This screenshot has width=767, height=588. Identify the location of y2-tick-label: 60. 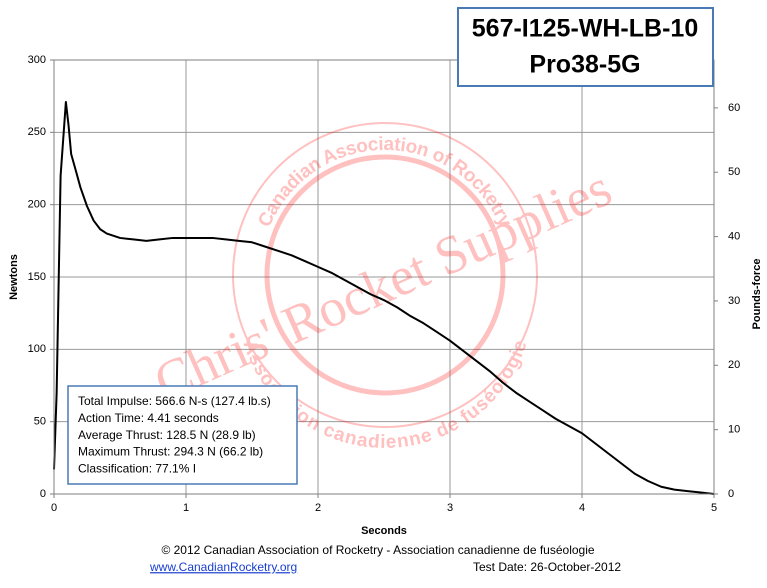
(734, 108).